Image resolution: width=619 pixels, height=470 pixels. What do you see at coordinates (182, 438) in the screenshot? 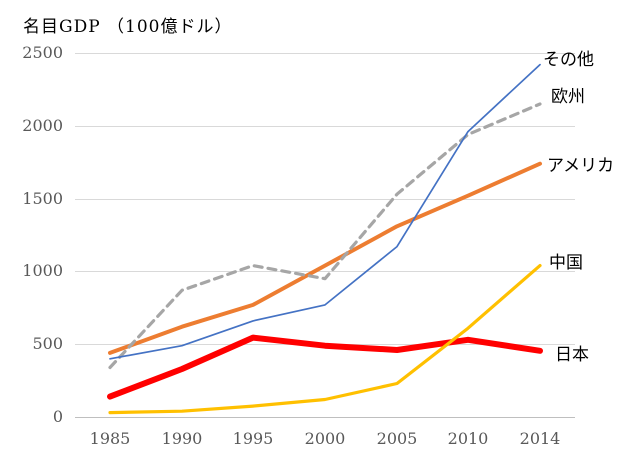
I see `x-tick-label-1990: 1990` at bounding box center [182, 438].